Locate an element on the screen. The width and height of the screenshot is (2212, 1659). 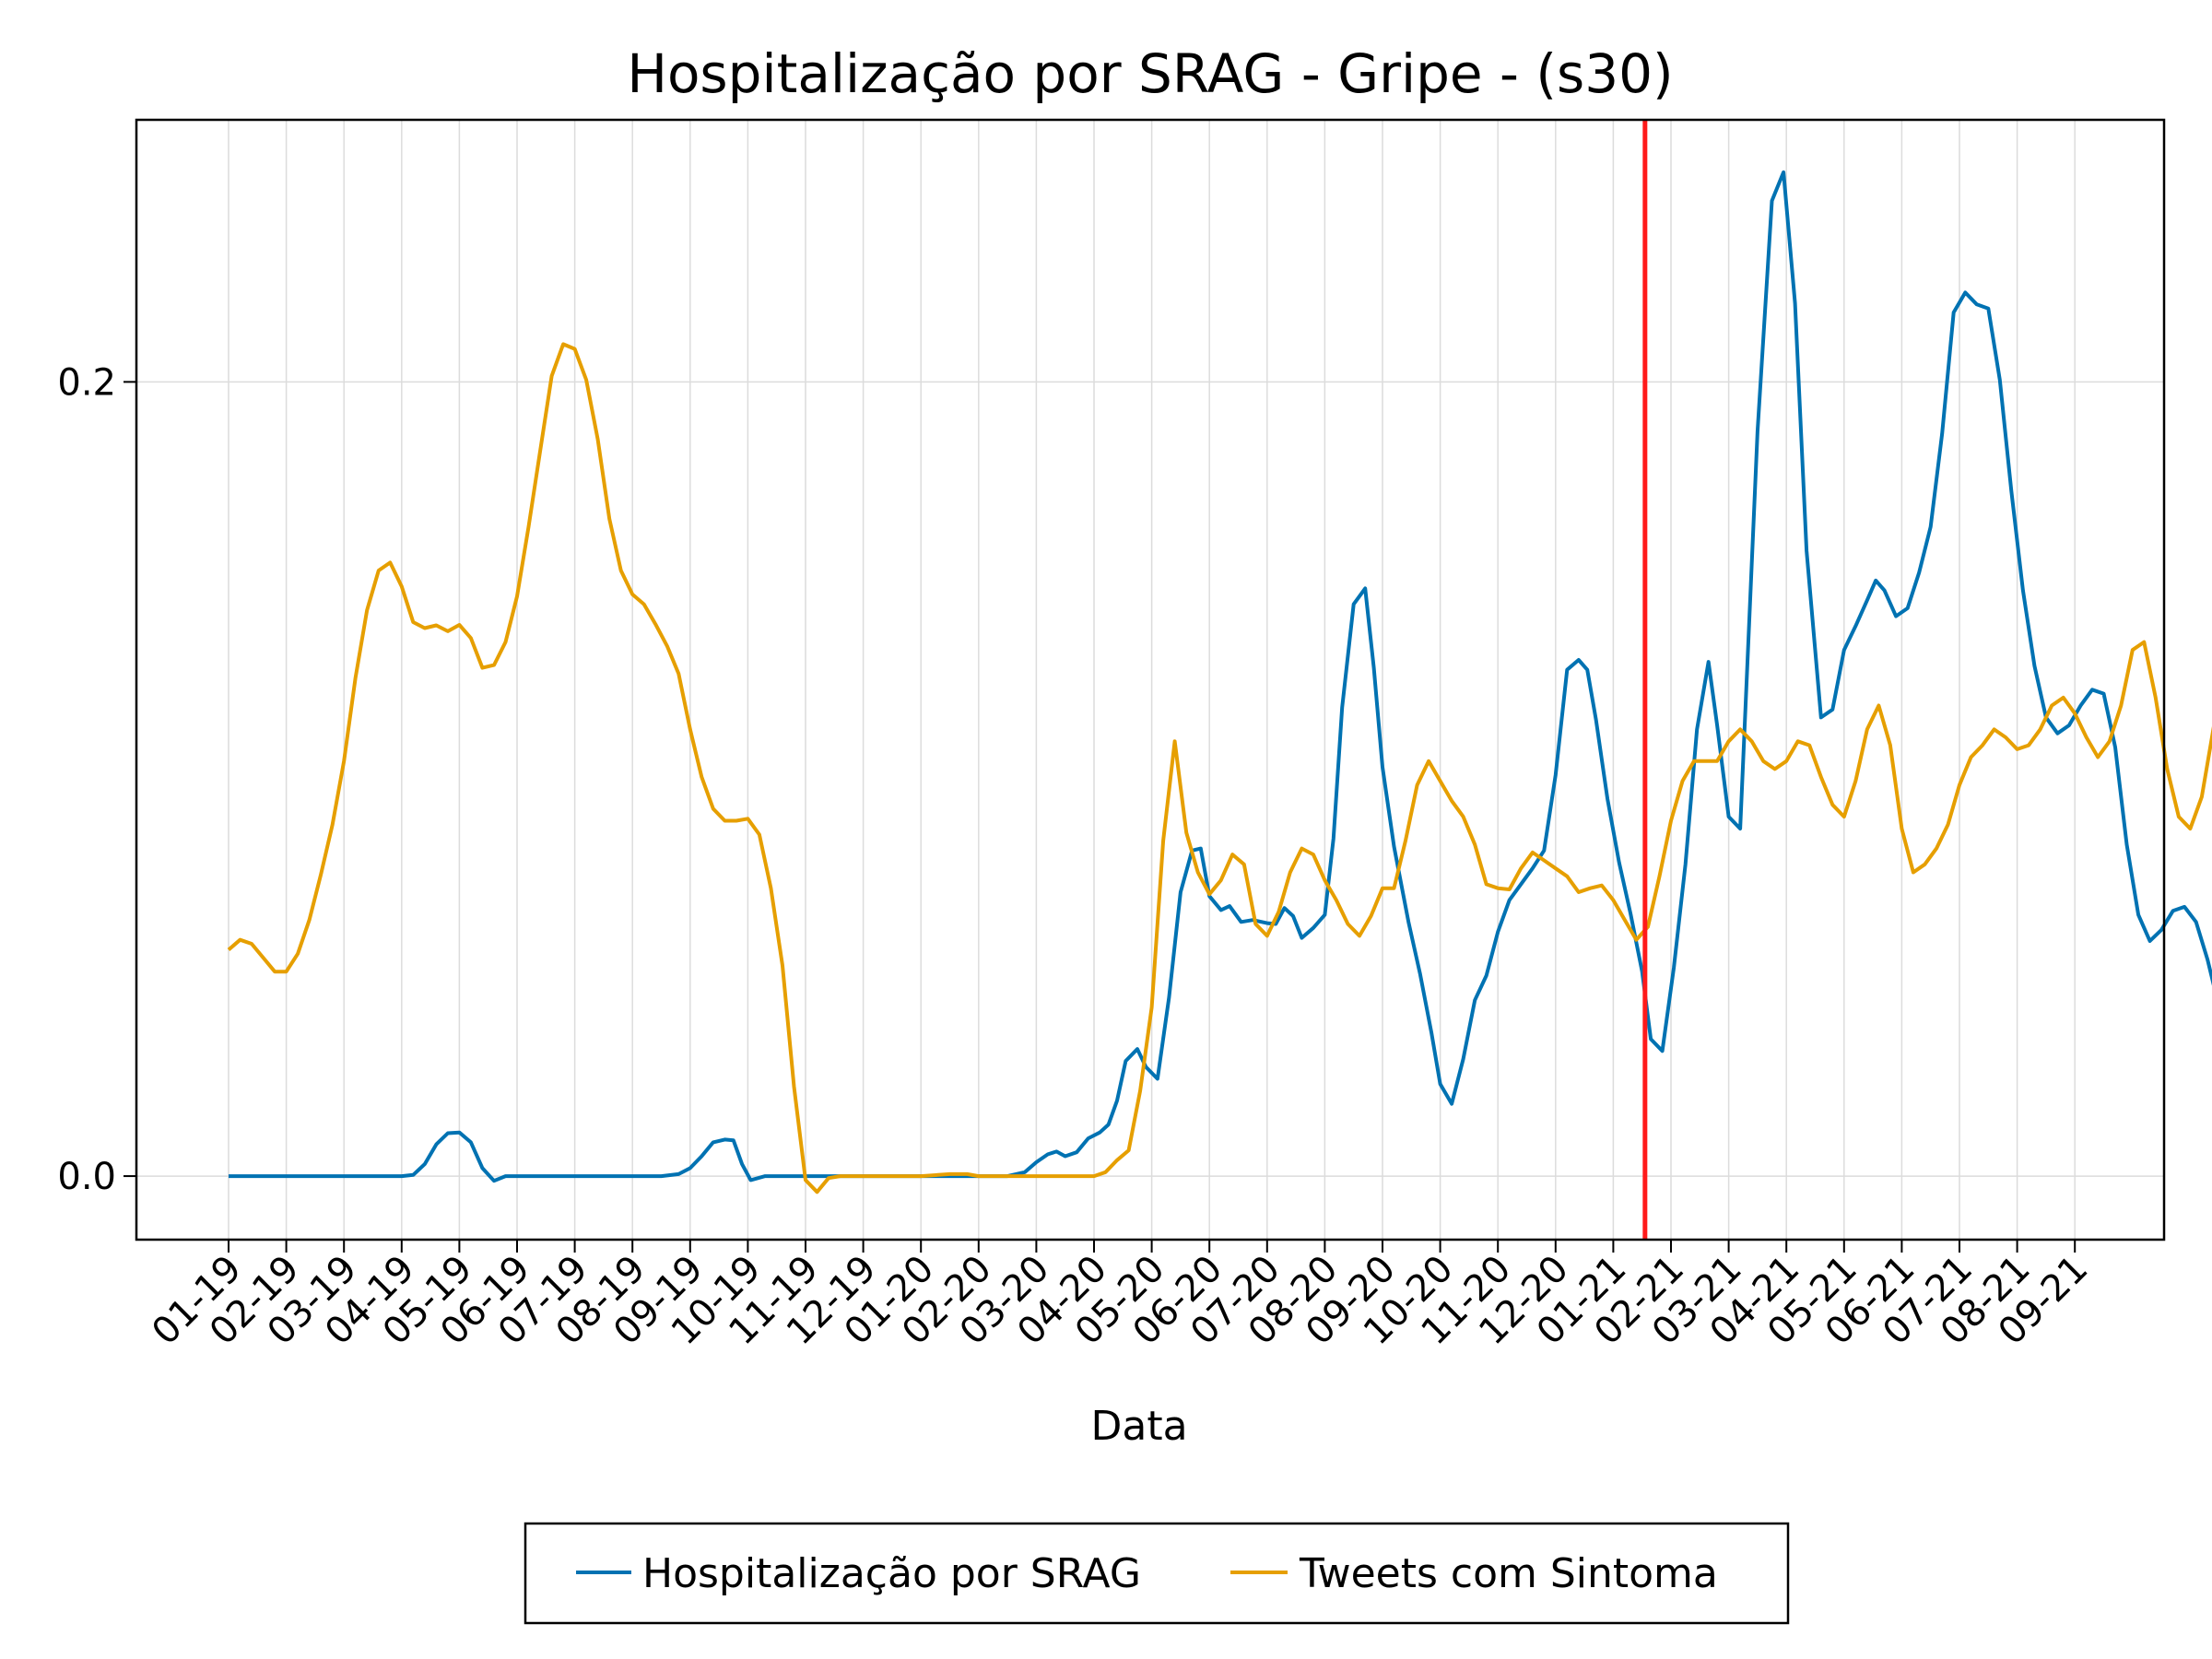
x-axis-label: Data is located at coordinates (1138, 1426).